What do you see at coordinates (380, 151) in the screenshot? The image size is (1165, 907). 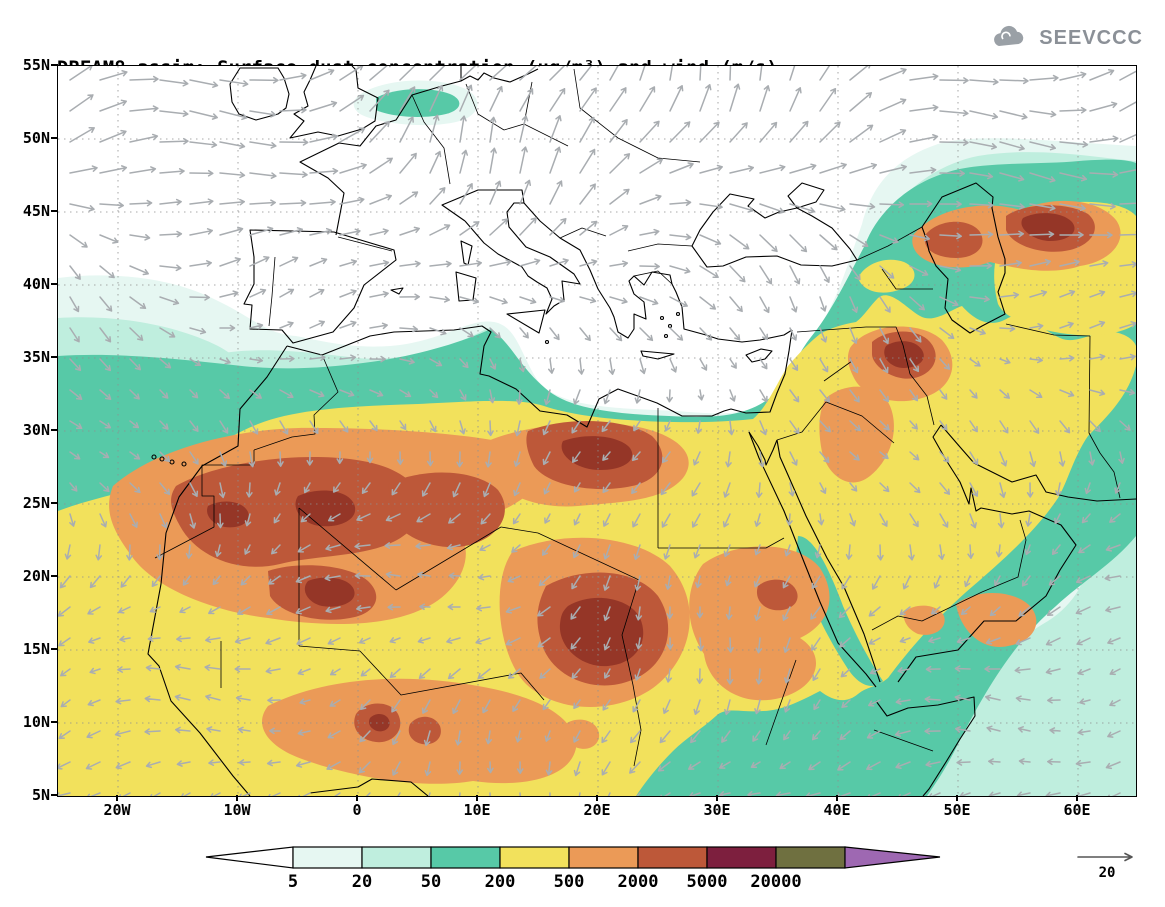 I see `coast-france-north` at bounding box center [380, 151].